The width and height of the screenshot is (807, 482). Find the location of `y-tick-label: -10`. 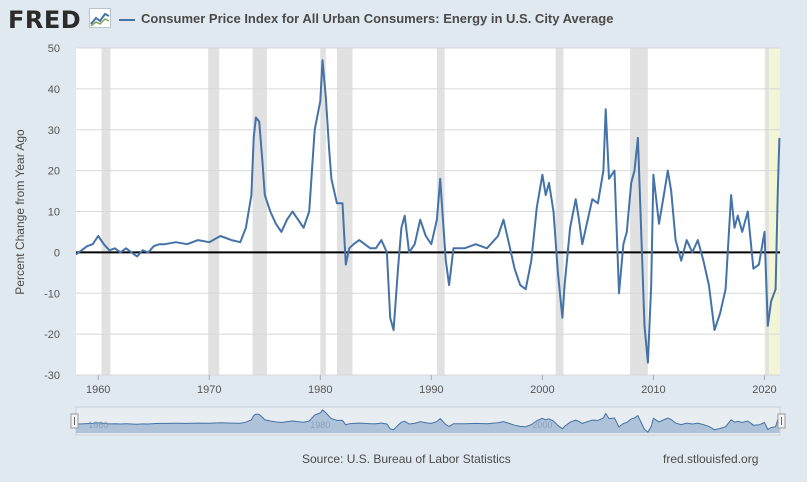

y-tick-label: -10 is located at coordinates (52, 294).